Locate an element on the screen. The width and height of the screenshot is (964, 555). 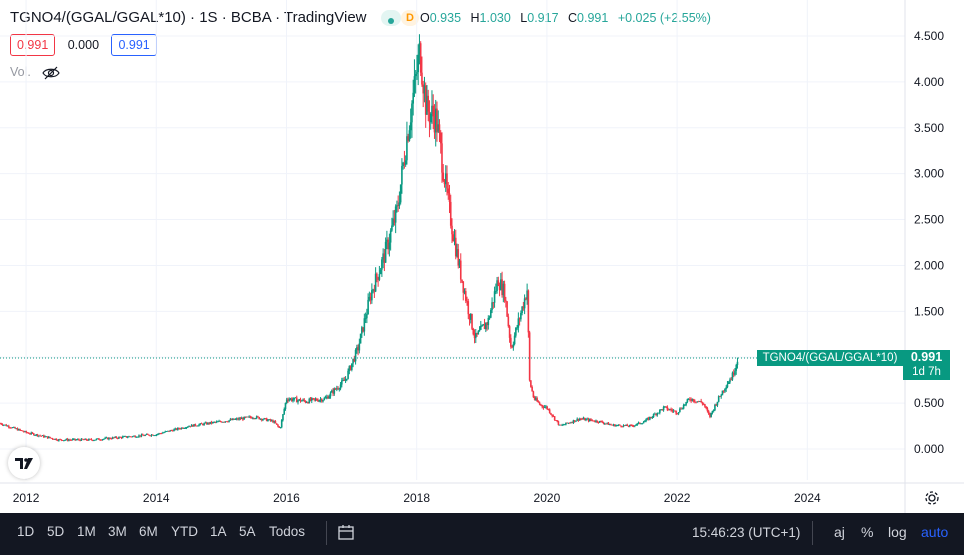
x-tick-label: 2024 is located at coordinates (807, 498).